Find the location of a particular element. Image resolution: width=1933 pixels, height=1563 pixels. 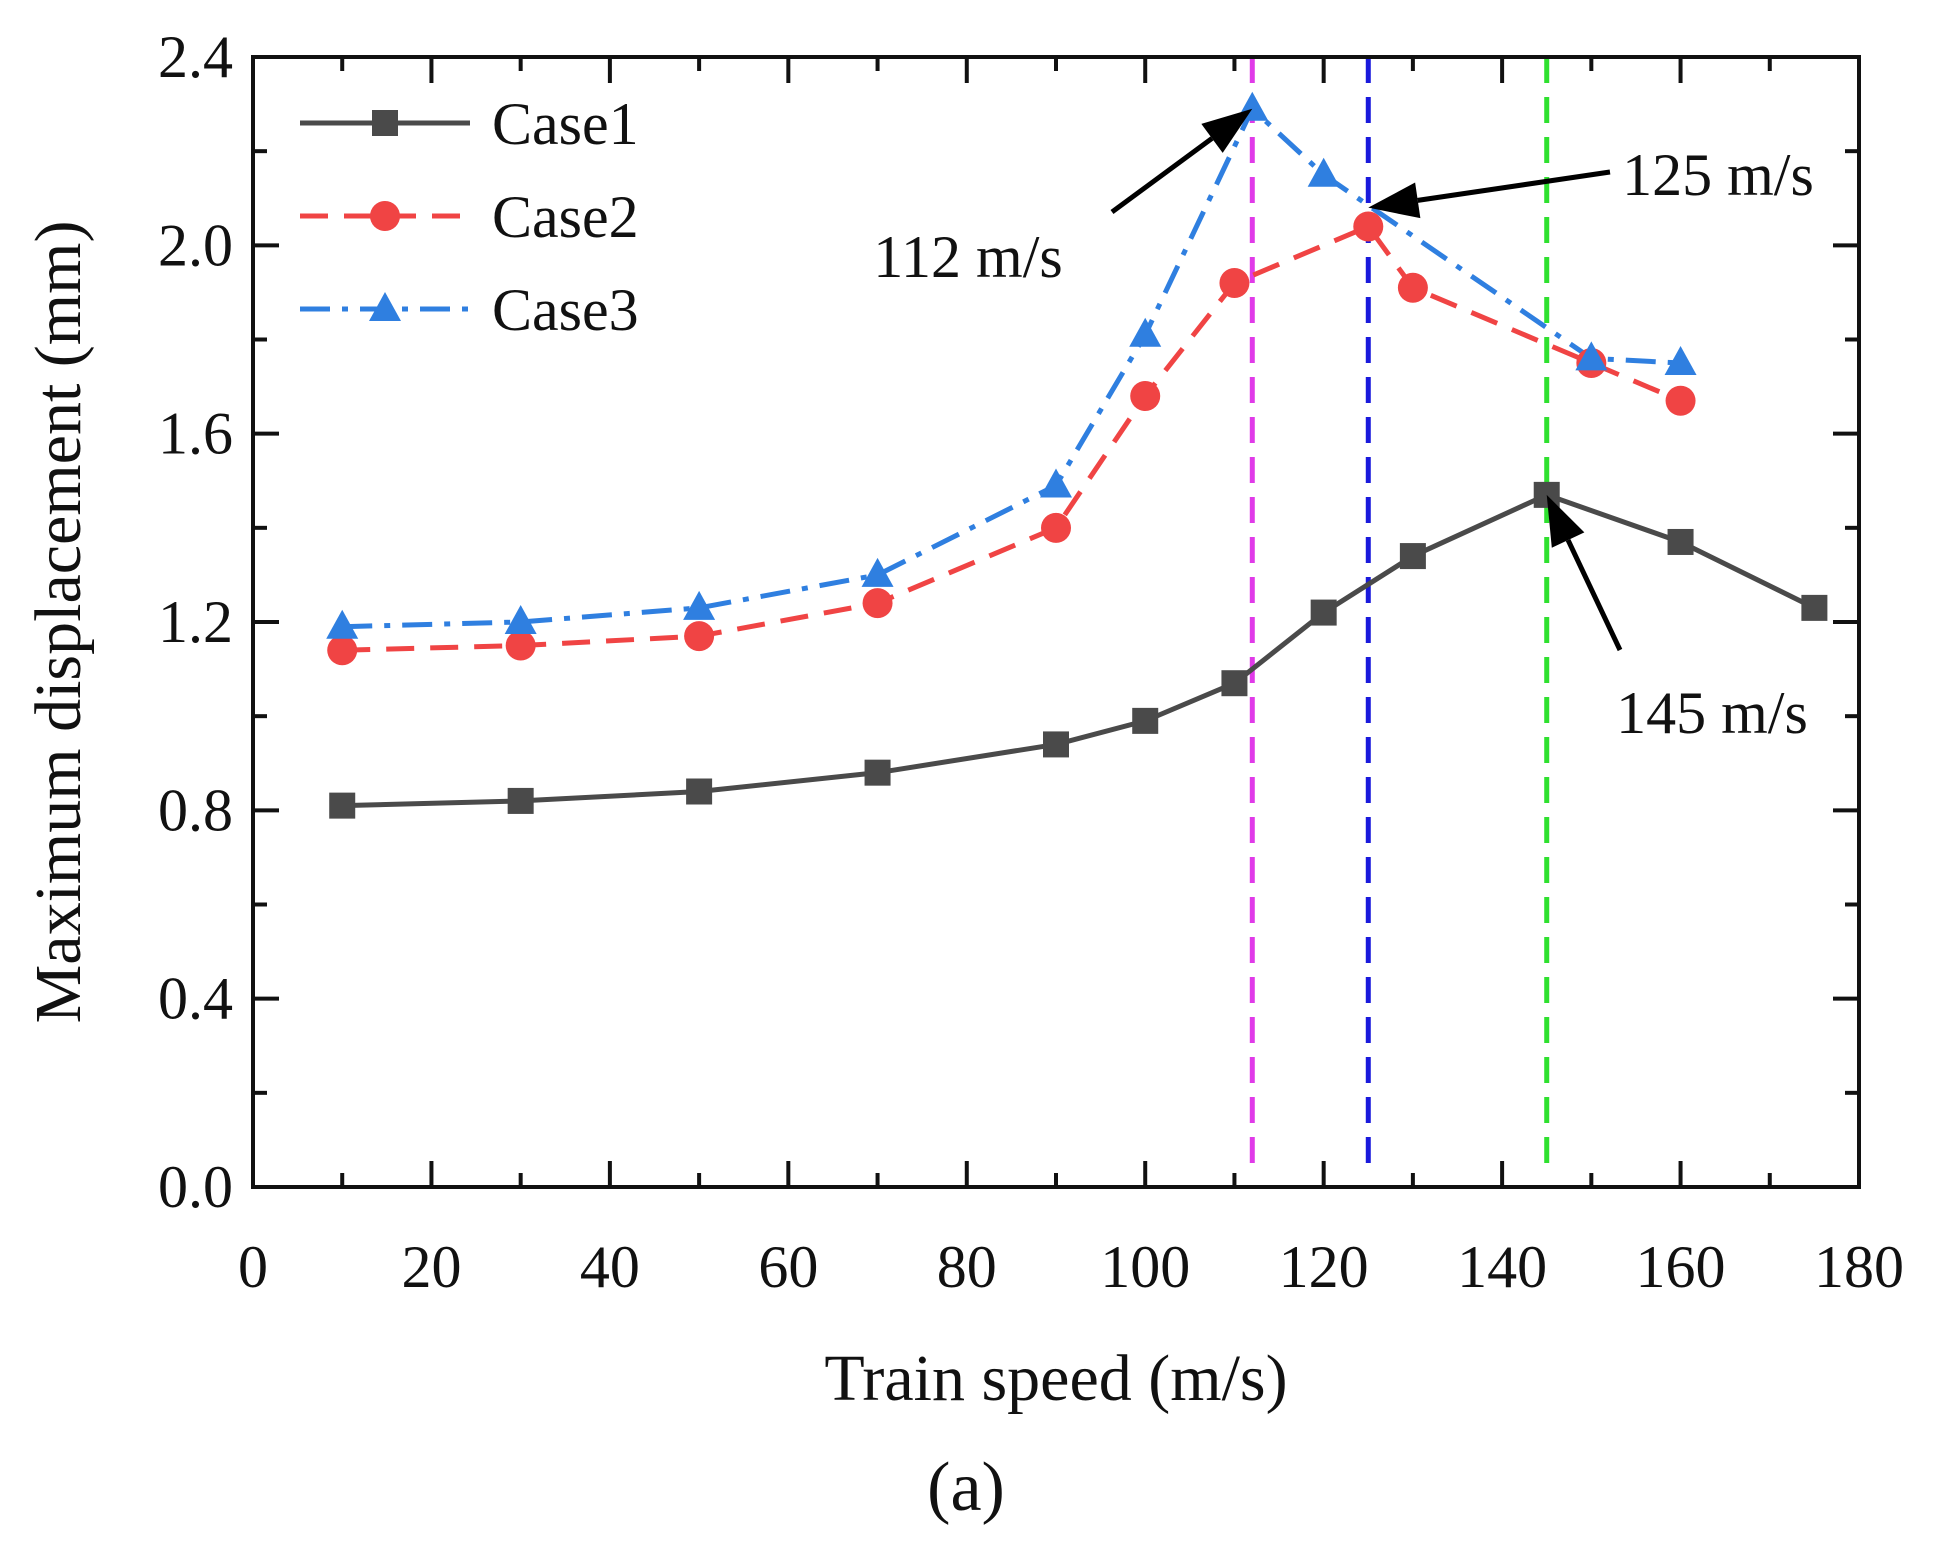

y-tick-label: 0.4 is located at coordinates (195, 999).